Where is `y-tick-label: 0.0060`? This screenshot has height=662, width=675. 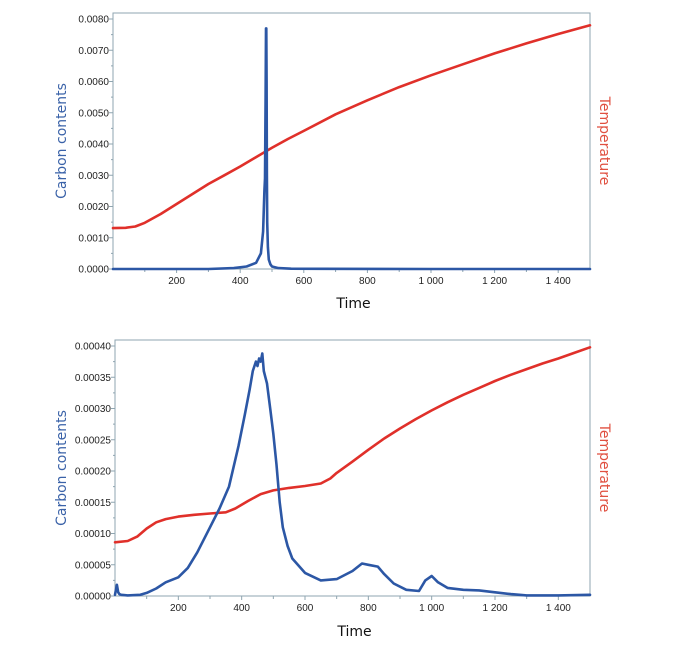 y-tick-label: 0.0060 is located at coordinates (93, 82).